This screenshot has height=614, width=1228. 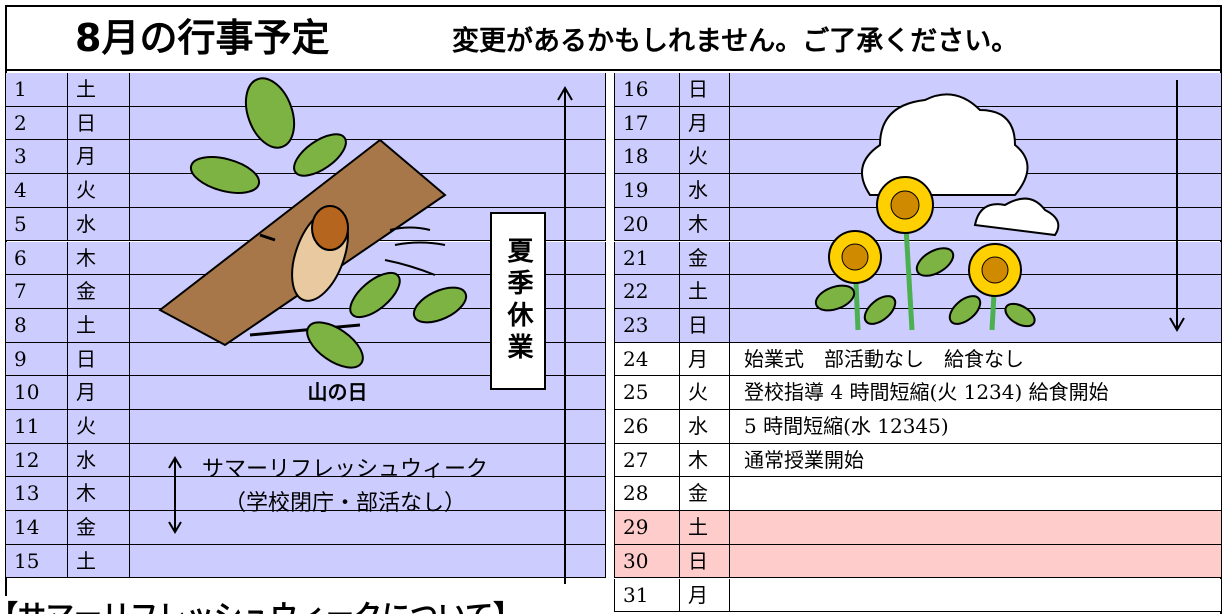 I want to click on date-cell: 2, so click(x=36, y=123).